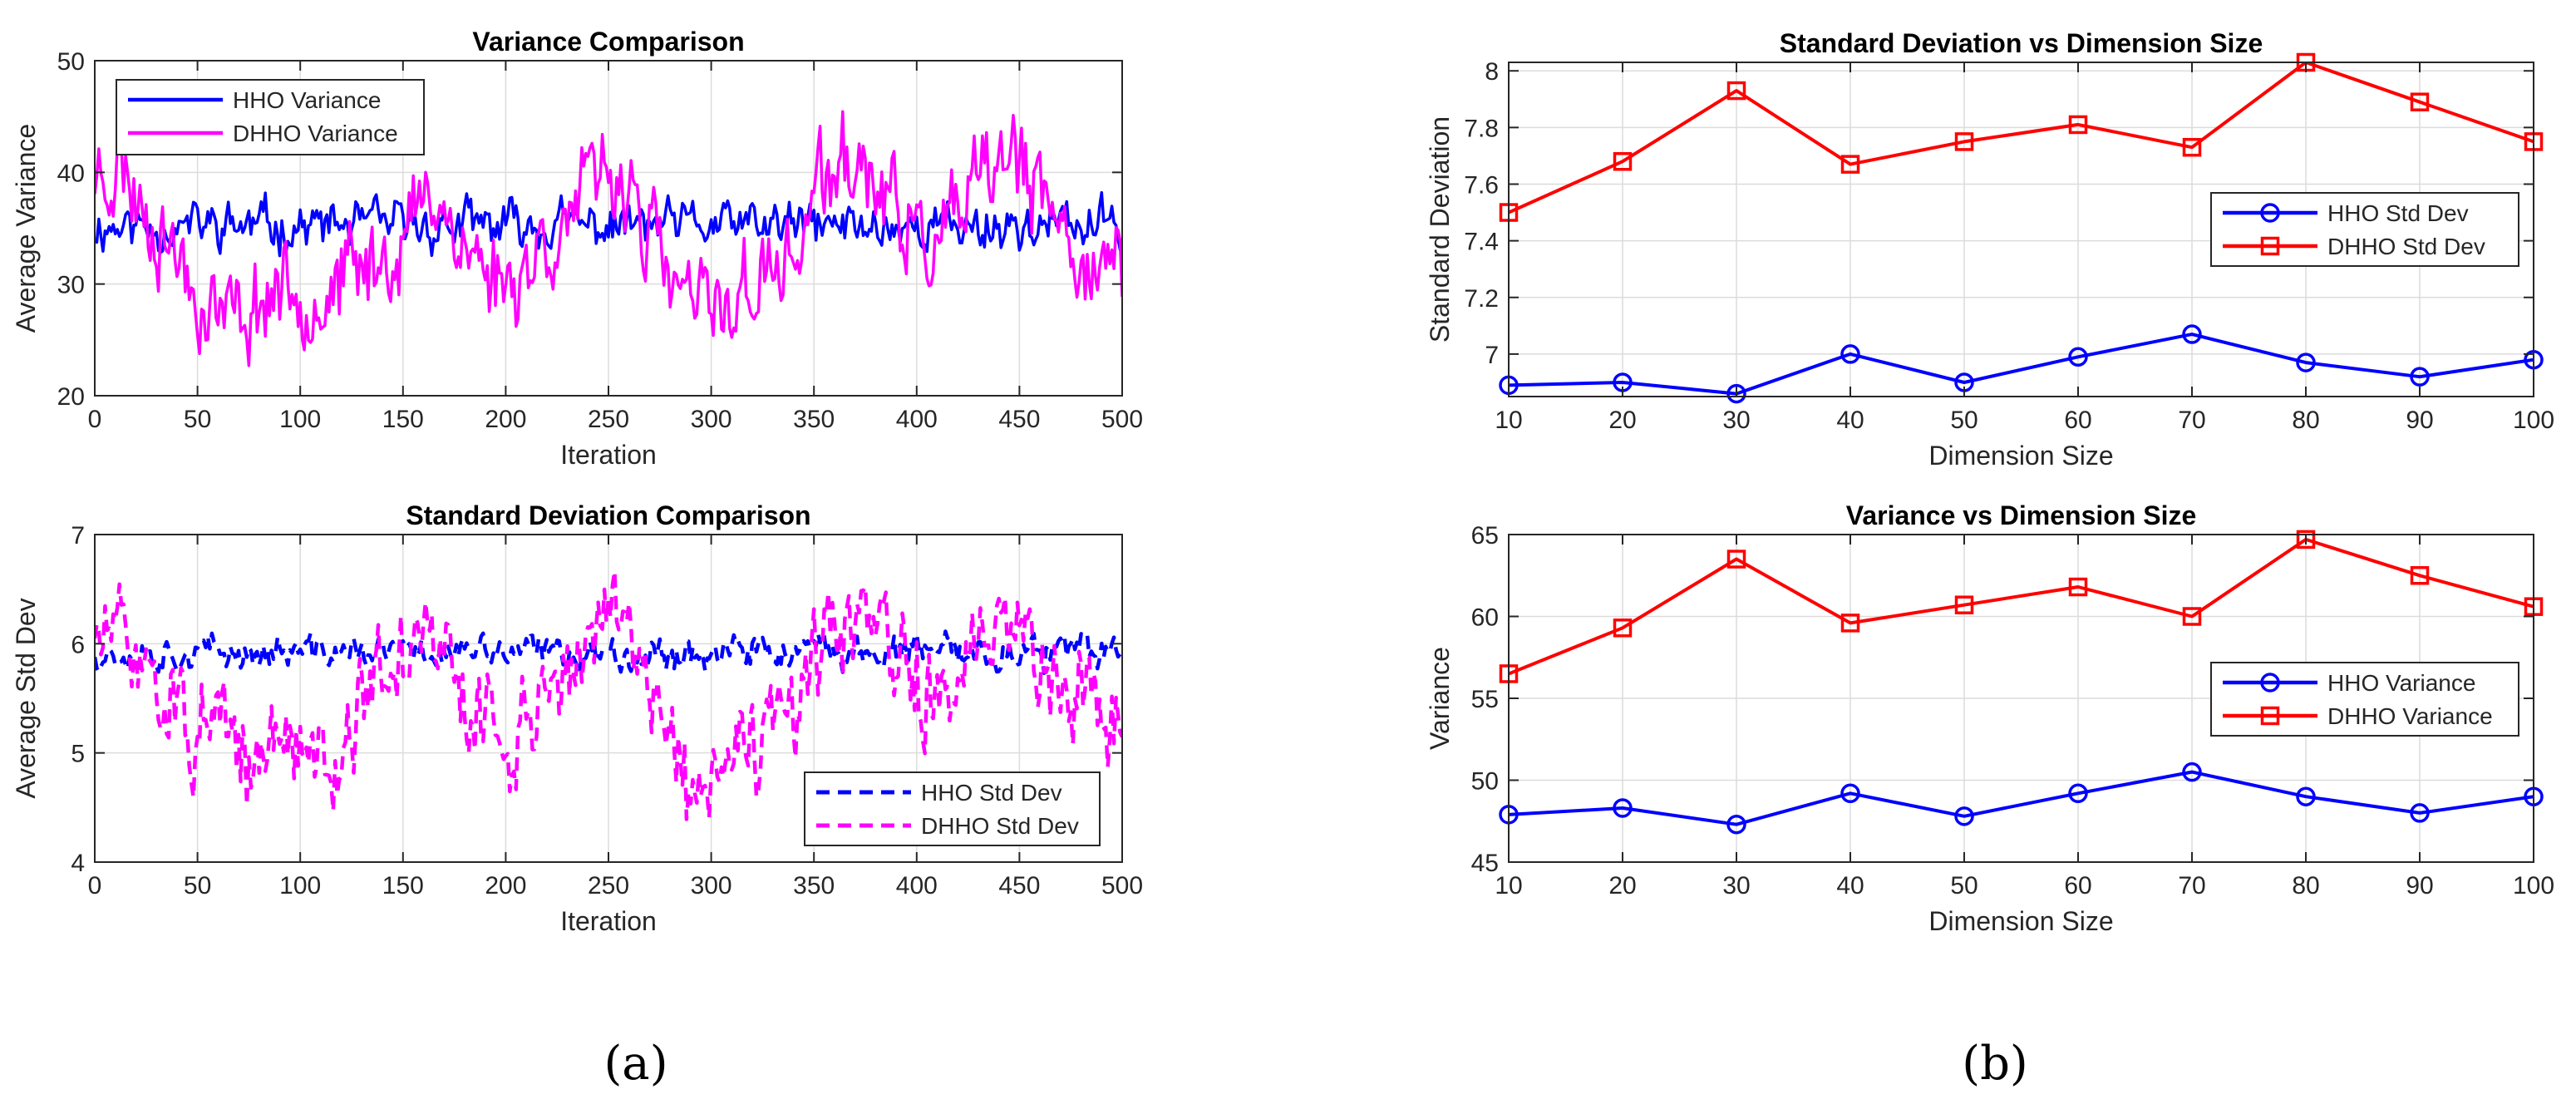 The image size is (2576, 1109). I want to click on x-tick-label: 60, so click(2077, 886).